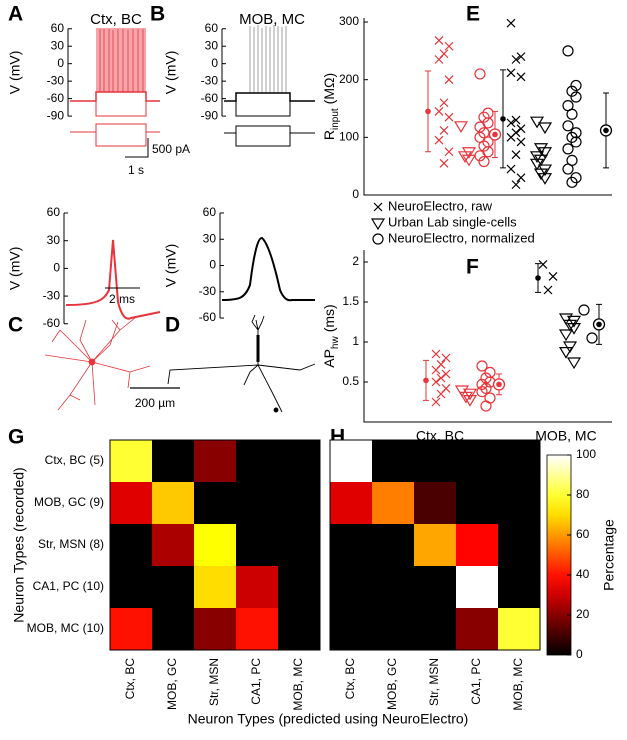 The height and width of the screenshot is (740, 627). Describe the element at coordinates (559, 555) in the screenshot. I see `colorbar` at that location.